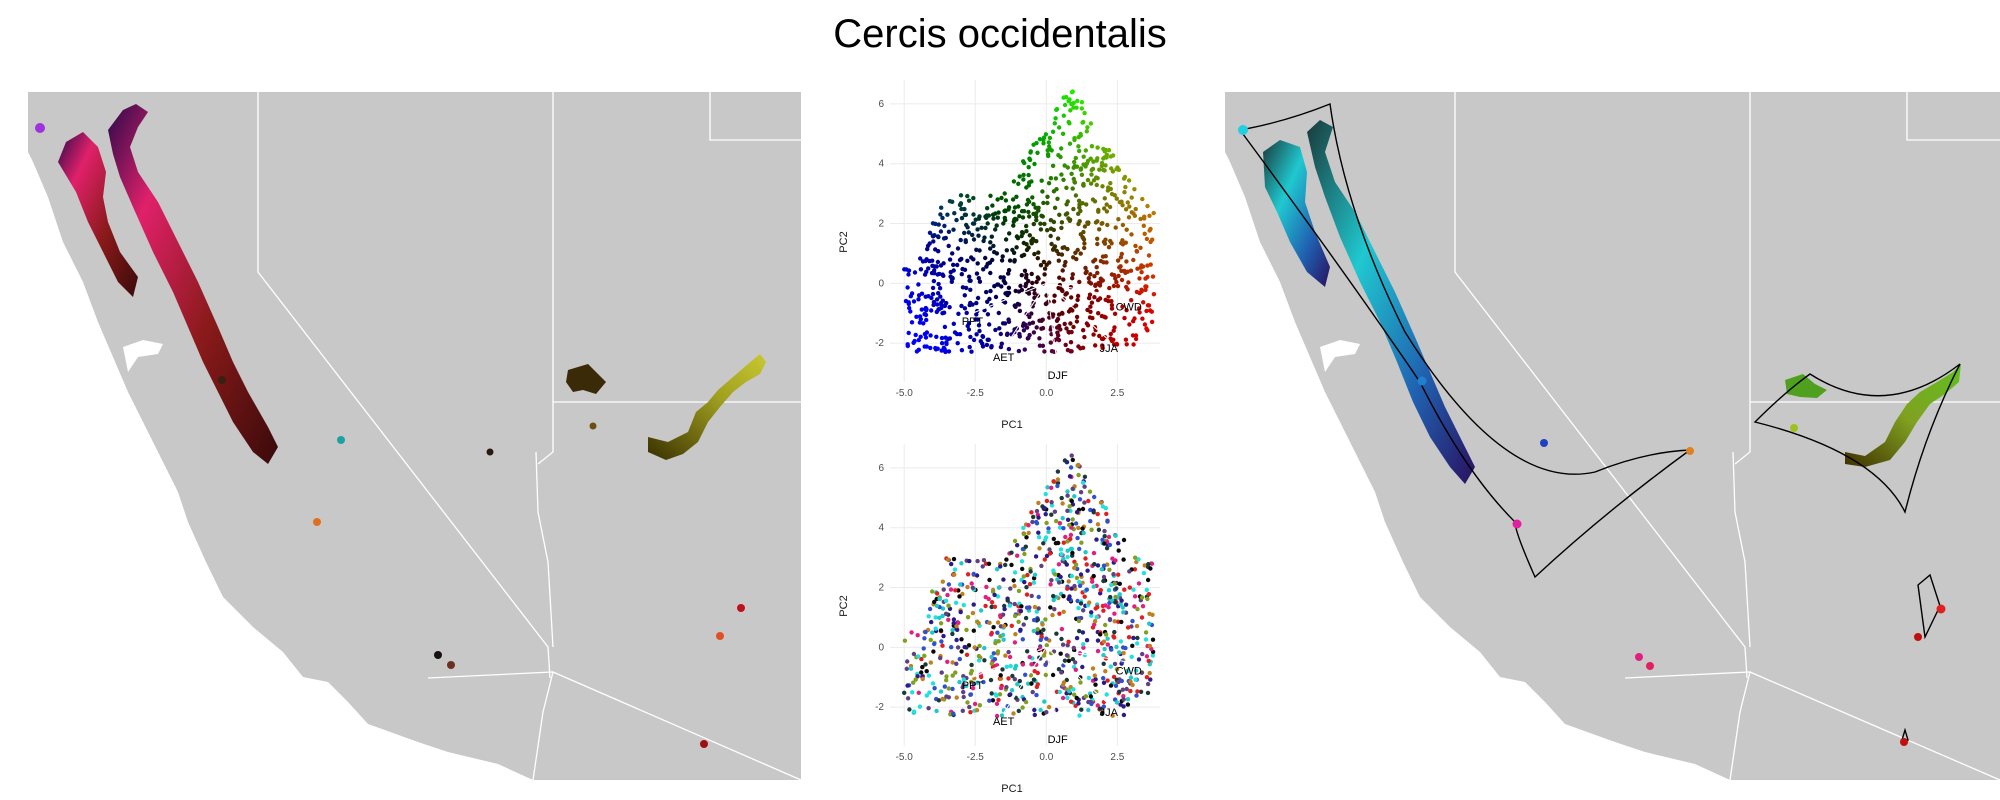  I want to click on loading-arrow, so click(1087, 654).